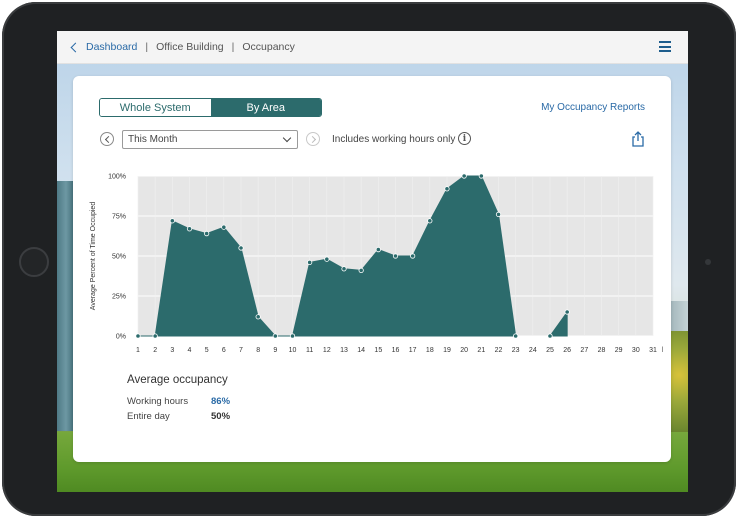  Describe the element at coordinates (327, 350) in the screenshot. I see `x-tick-label: 12` at that location.